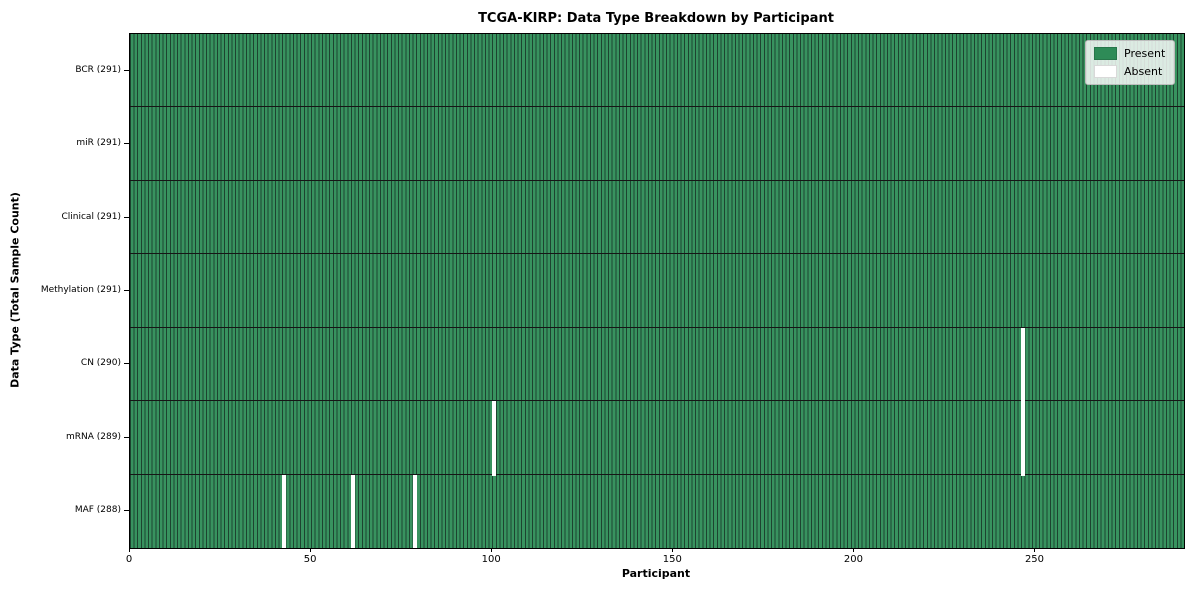 The image size is (1200, 600). I want to click on y-tick-label-CN: CN (290), so click(100, 363).